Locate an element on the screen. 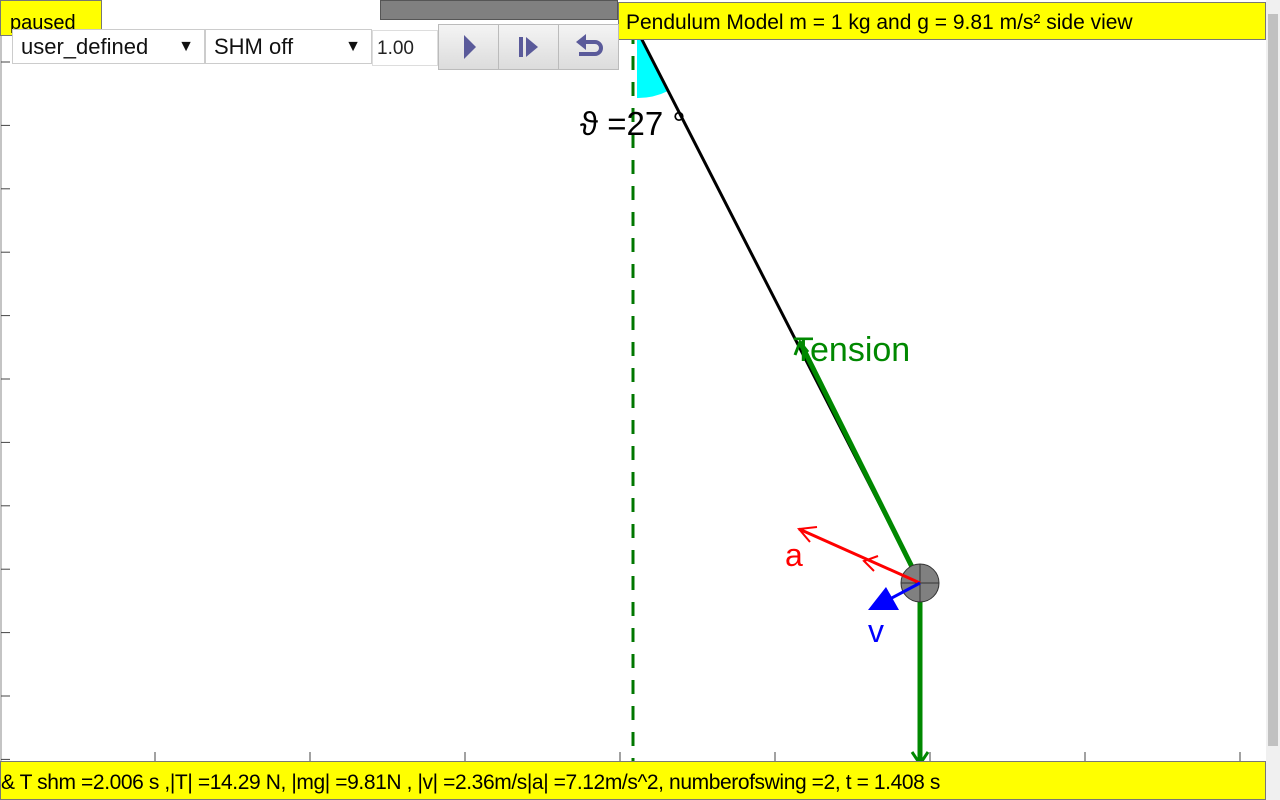 Image resolution: width=1280 pixels, height=800 pixels. step-button is located at coordinates (528, 47).